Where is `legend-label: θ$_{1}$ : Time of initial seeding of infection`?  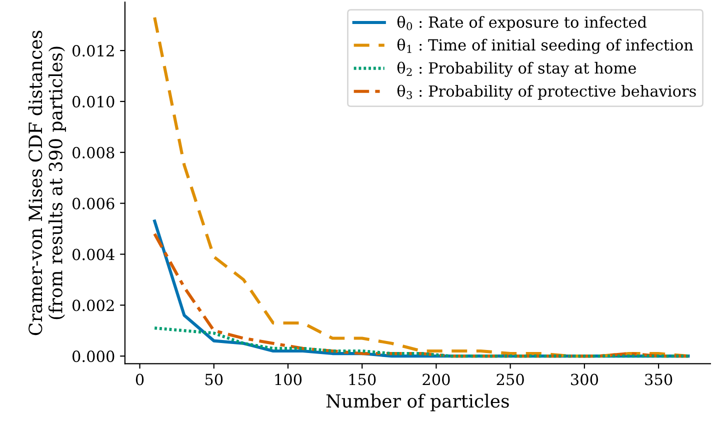
legend-label: θ$_{1}$ : Time of initial seeding of infection is located at coordinates (545, 46).